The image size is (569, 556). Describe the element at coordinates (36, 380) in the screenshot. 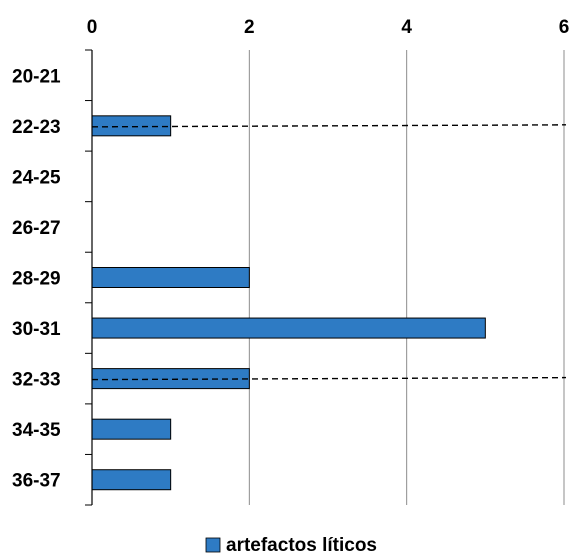

I see `category-label-32-33: 32-33` at that location.